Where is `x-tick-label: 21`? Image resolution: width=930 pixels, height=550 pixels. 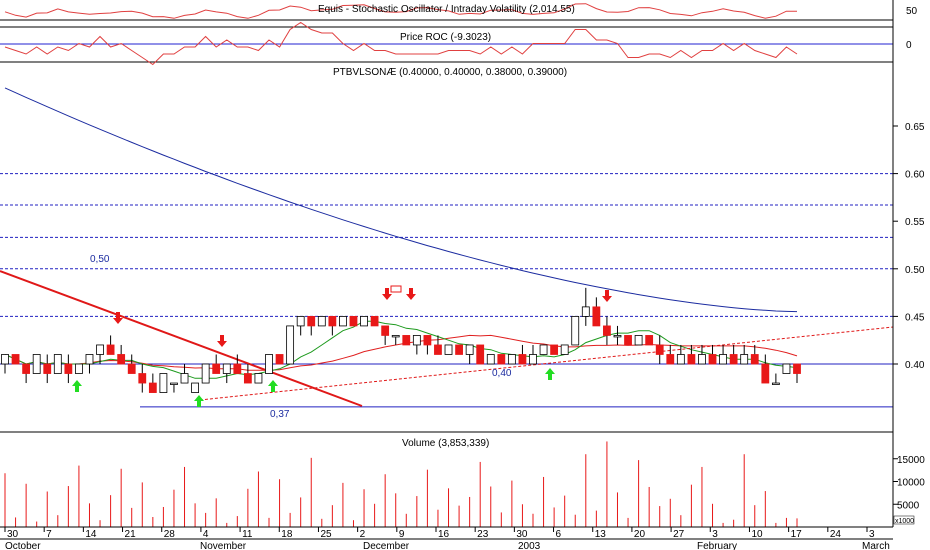
x-tick-label: 21 is located at coordinates (131, 534).